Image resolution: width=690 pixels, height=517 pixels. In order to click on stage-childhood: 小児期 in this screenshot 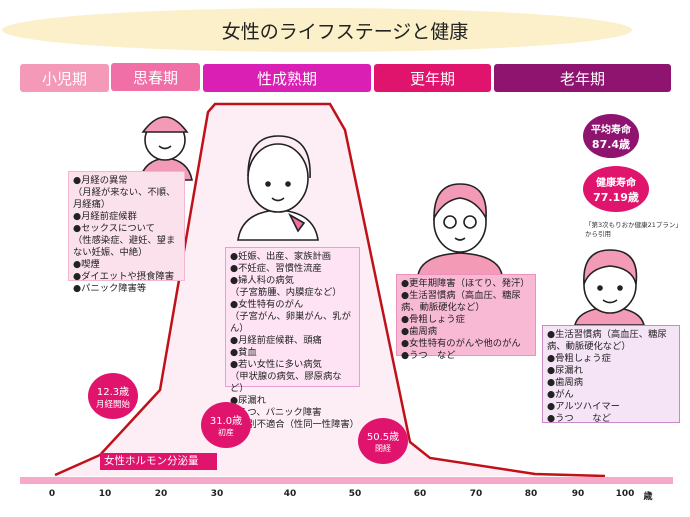, I will do `click(64, 78)`.